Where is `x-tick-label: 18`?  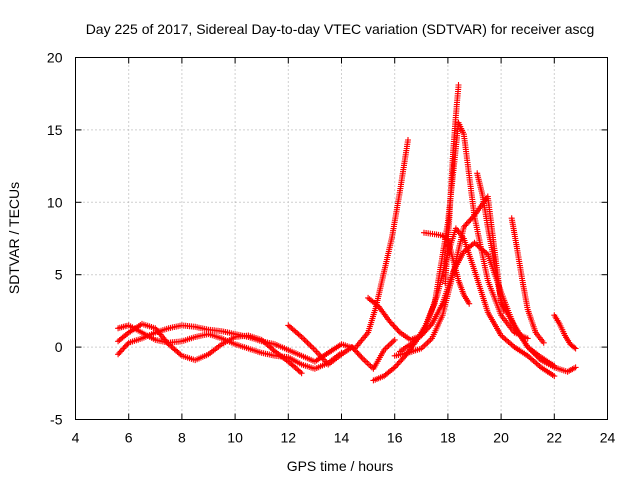 x-tick-label: 18 is located at coordinates (448, 438).